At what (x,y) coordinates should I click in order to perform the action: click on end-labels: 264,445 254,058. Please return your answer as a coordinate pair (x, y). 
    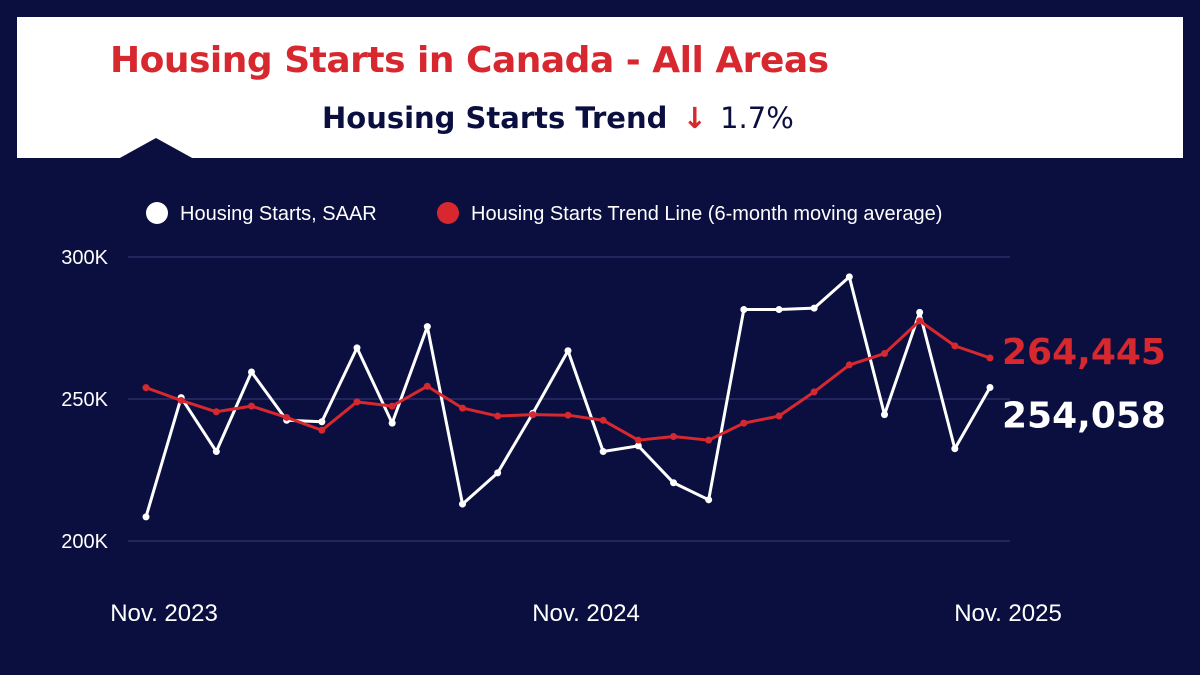
    Looking at the image, I should click on (1084, 384).